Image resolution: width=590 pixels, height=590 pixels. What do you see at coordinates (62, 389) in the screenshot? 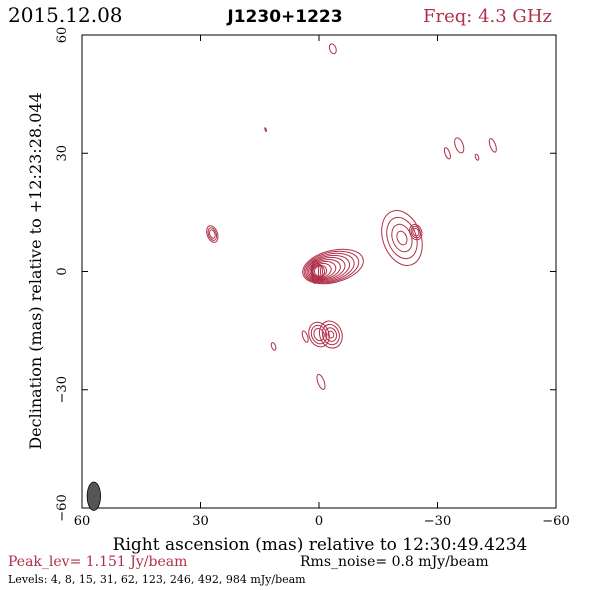
I see `y-tick-label: −30` at bounding box center [62, 389].